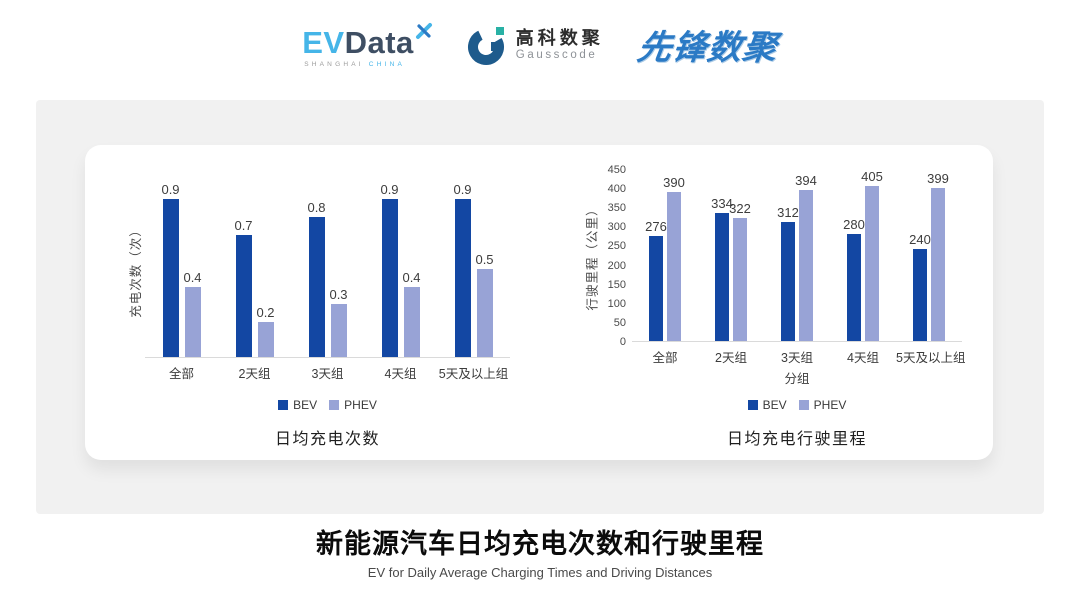  I want to click on evdata-ev-text: EV, so click(323, 42).